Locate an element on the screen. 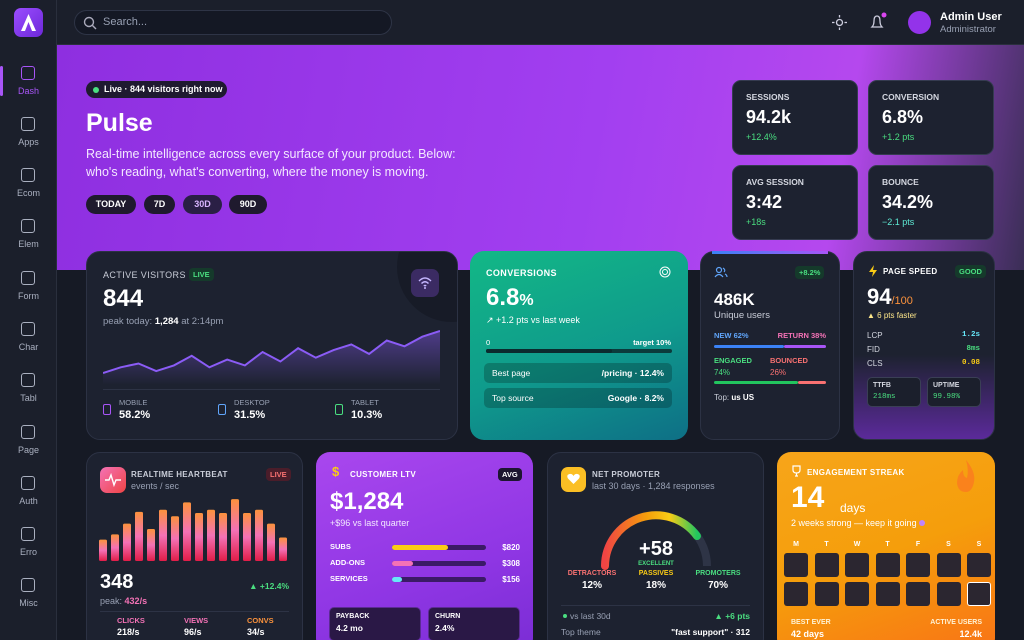  notifications is located at coordinates (879, 22).